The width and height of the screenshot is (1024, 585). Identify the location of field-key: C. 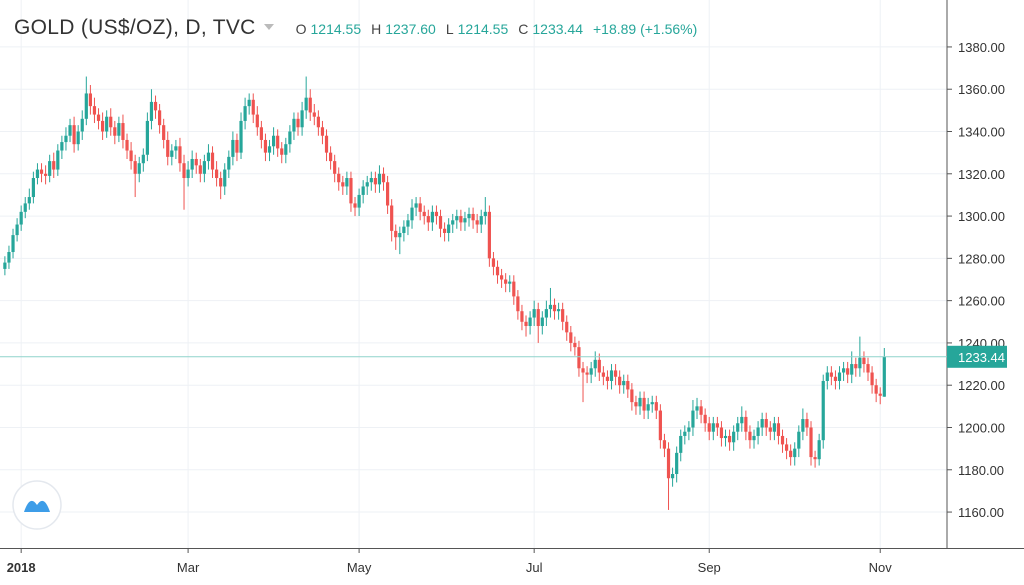
(523, 29).